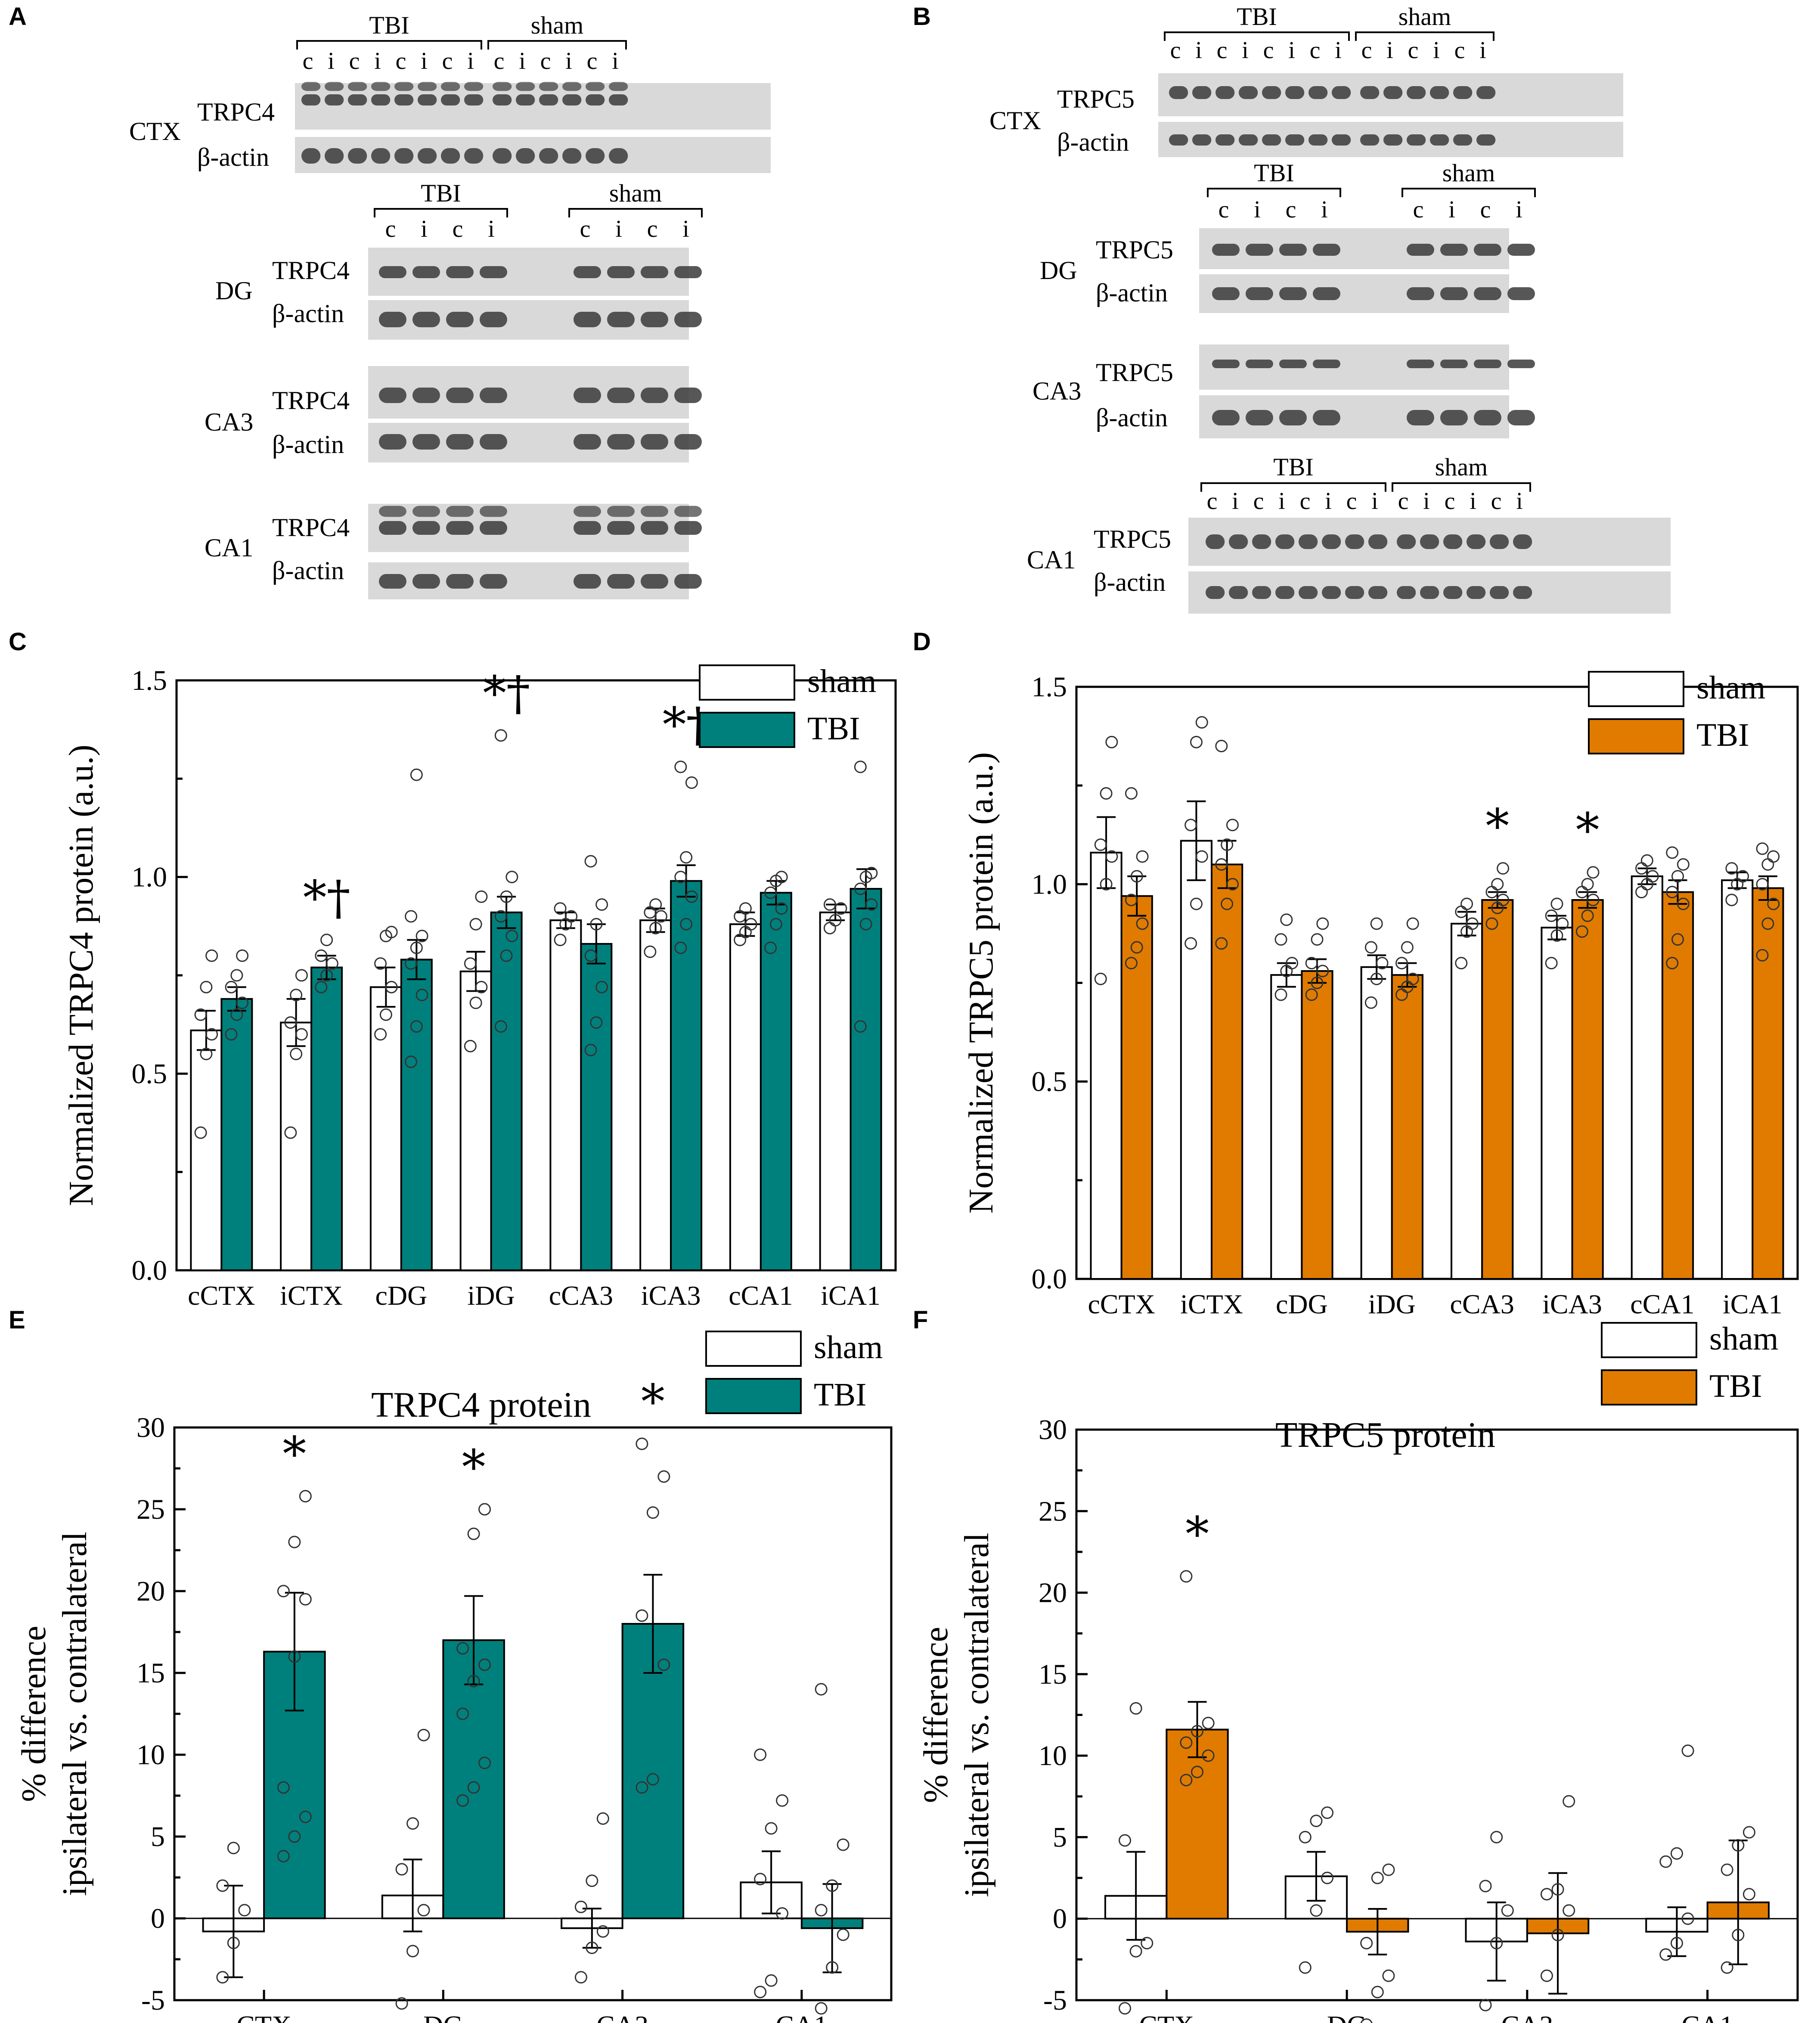 The width and height of the screenshot is (1820, 2023). What do you see at coordinates (264, 2016) in the screenshot?
I see `x-tick-label: CTX` at bounding box center [264, 2016].